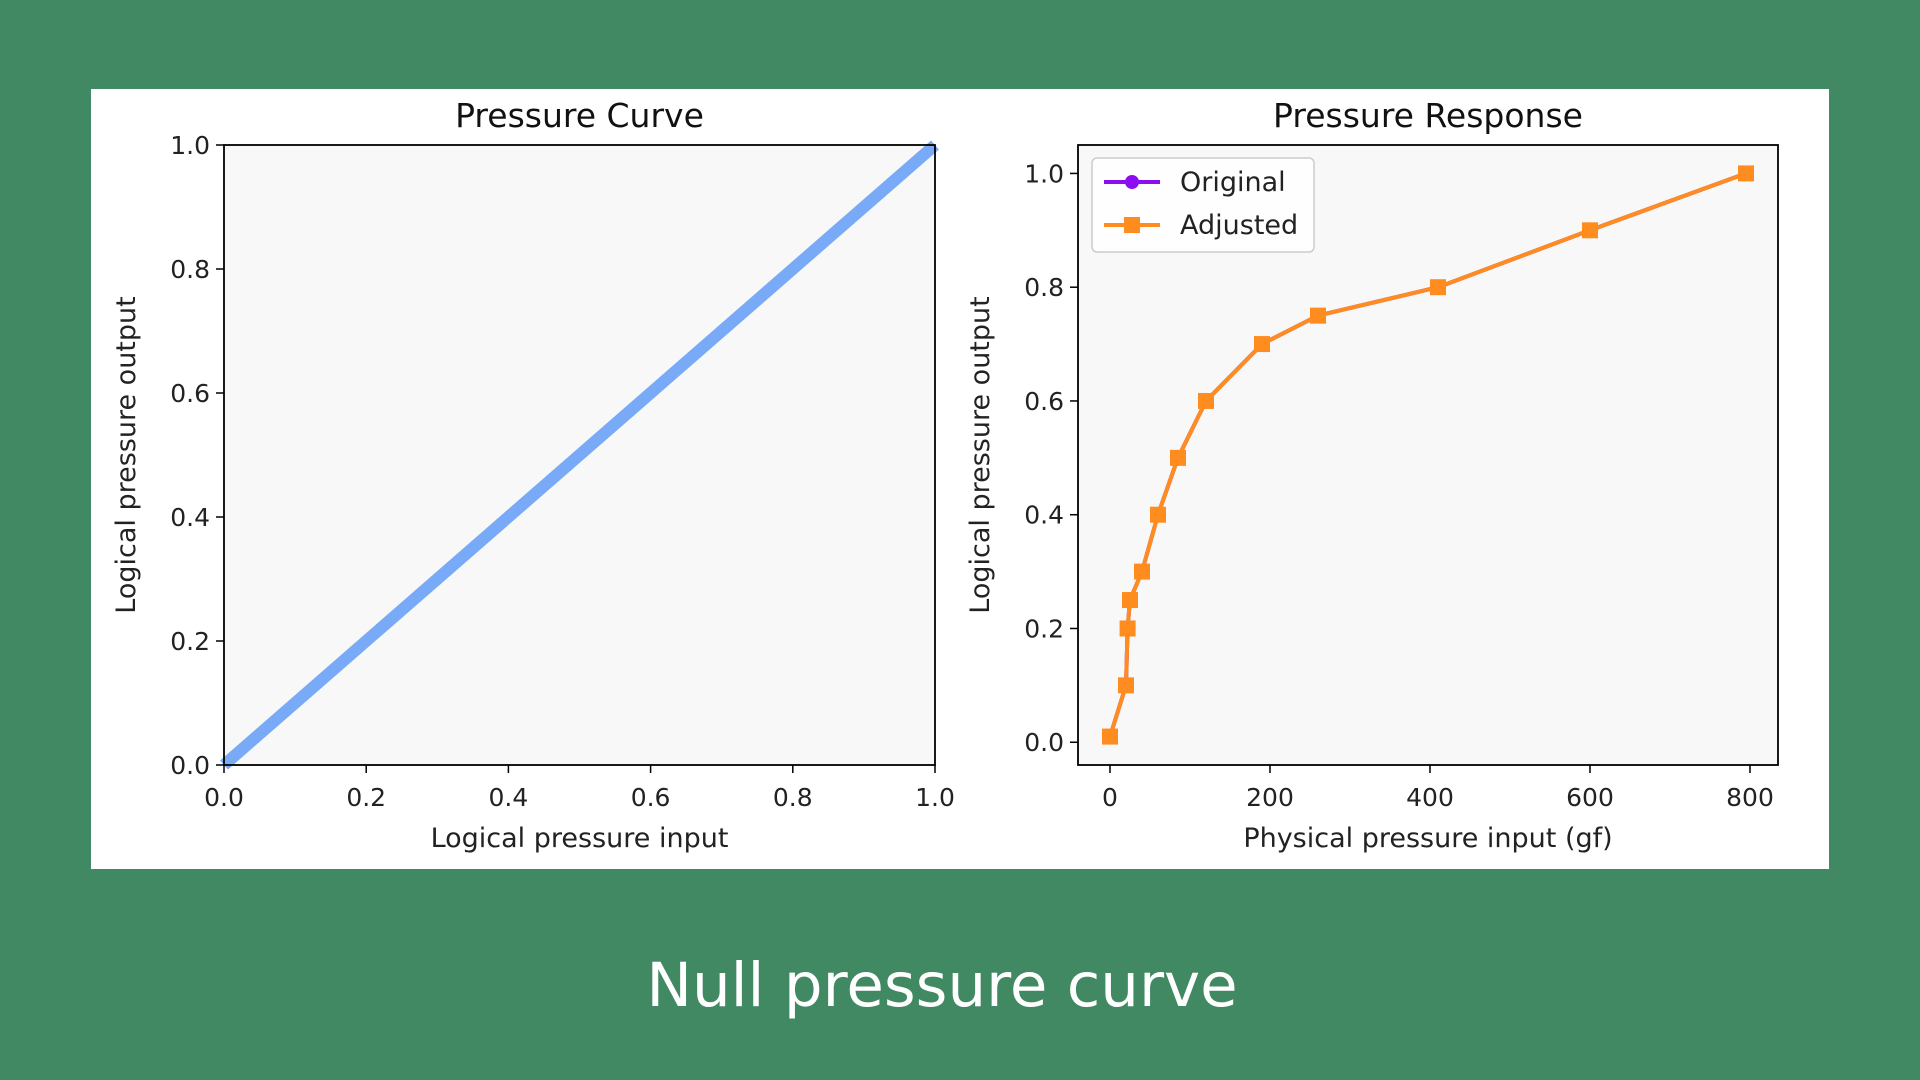 The width and height of the screenshot is (1920, 1080). I want to click on left-chart-title: Pressure Curve, so click(579, 115).